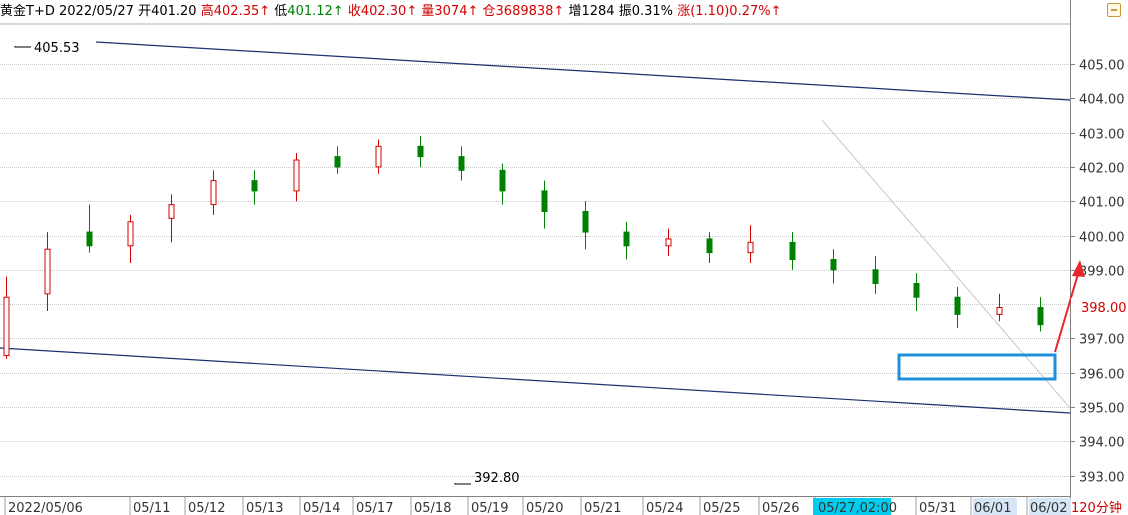  Describe the element at coordinates (652, 11) in the screenshot. I see `amplitude-value: 0.31%` at that location.